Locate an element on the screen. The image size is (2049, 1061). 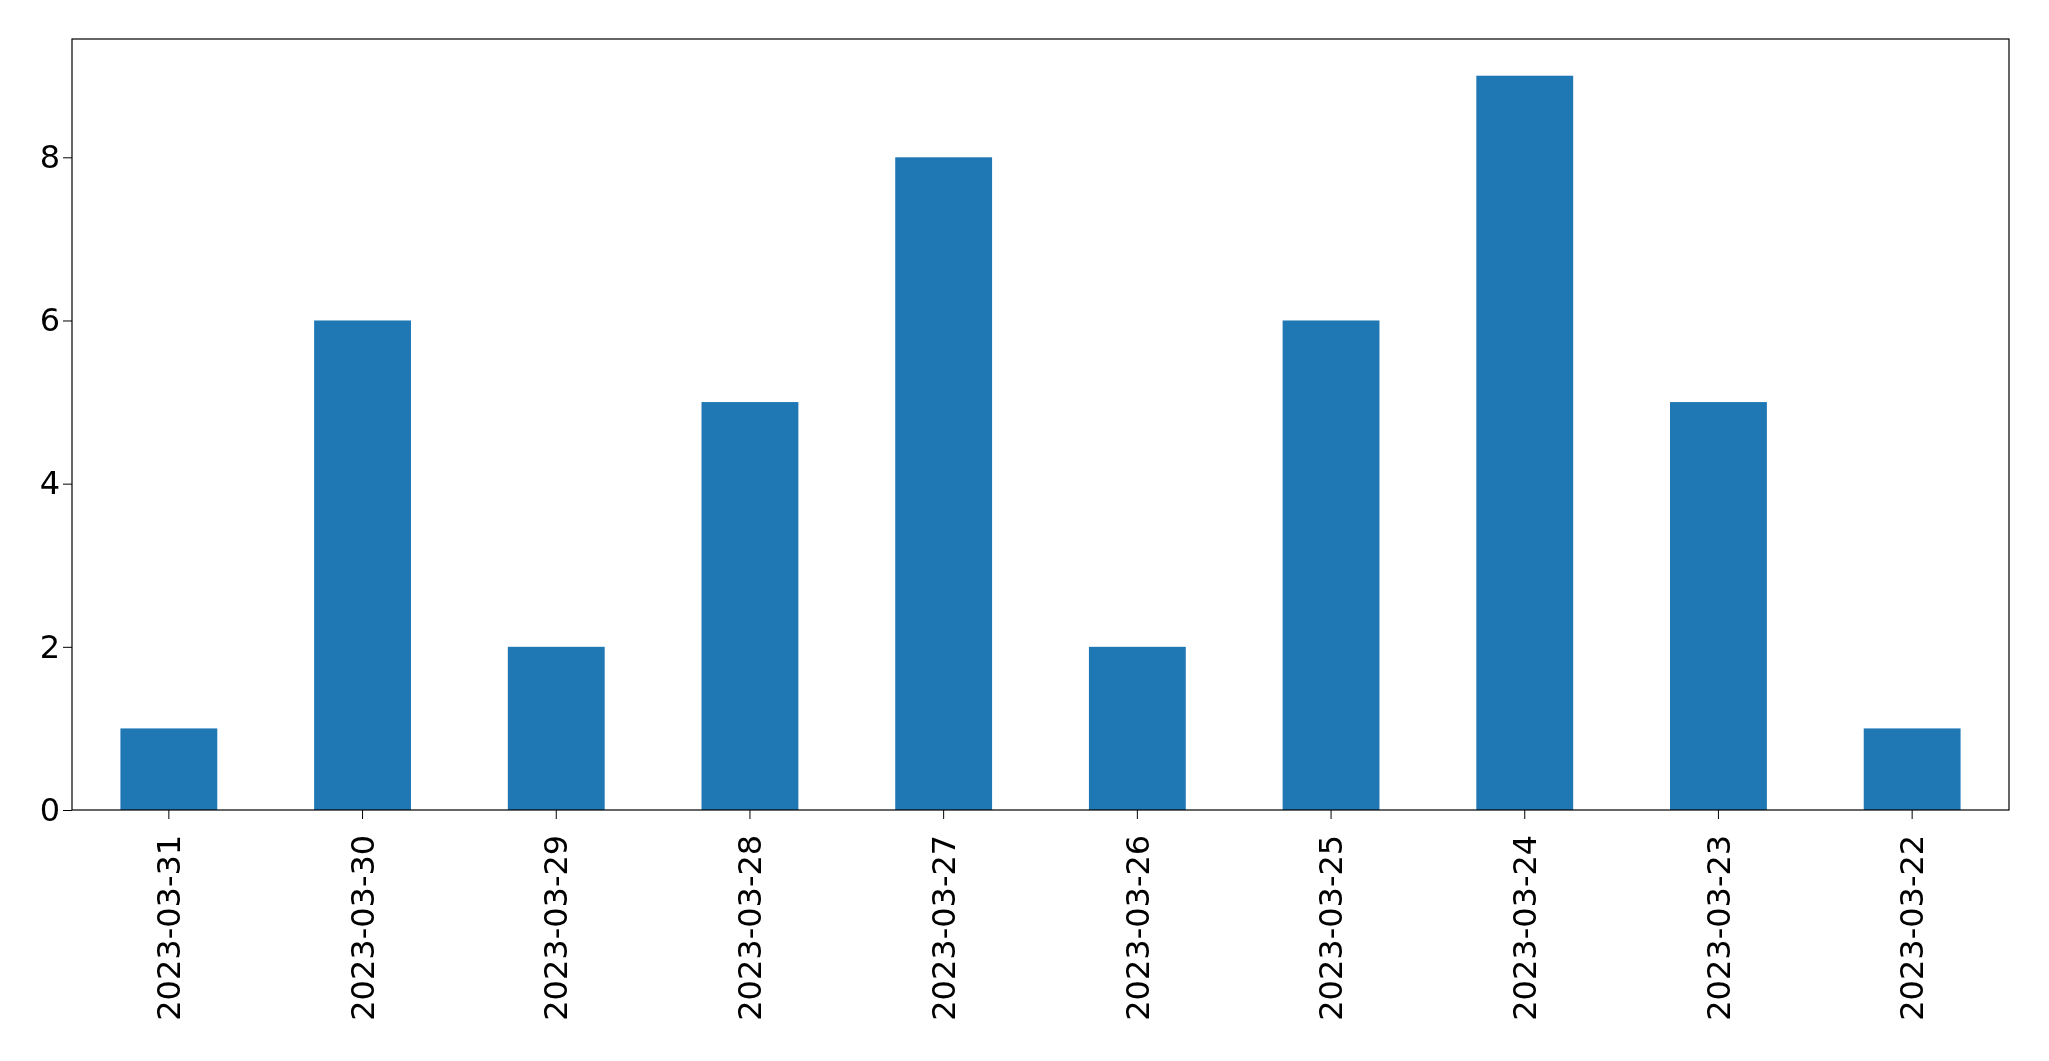
y-tick-label: 6 is located at coordinates (49, 320).